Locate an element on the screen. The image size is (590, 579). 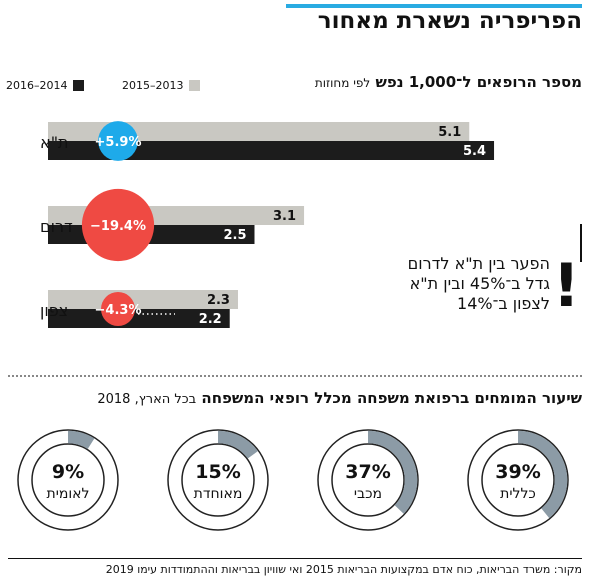
exclamation-icon: ! is located at coordinates (566, 286).